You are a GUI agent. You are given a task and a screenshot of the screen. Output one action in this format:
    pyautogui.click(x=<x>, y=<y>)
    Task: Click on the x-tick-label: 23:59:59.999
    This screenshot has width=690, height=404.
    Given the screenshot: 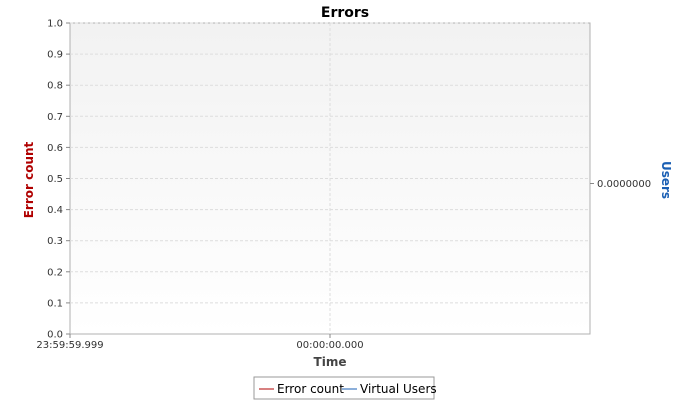 What is the action you would take?
    pyautogui.click(x=69, y=345)
    